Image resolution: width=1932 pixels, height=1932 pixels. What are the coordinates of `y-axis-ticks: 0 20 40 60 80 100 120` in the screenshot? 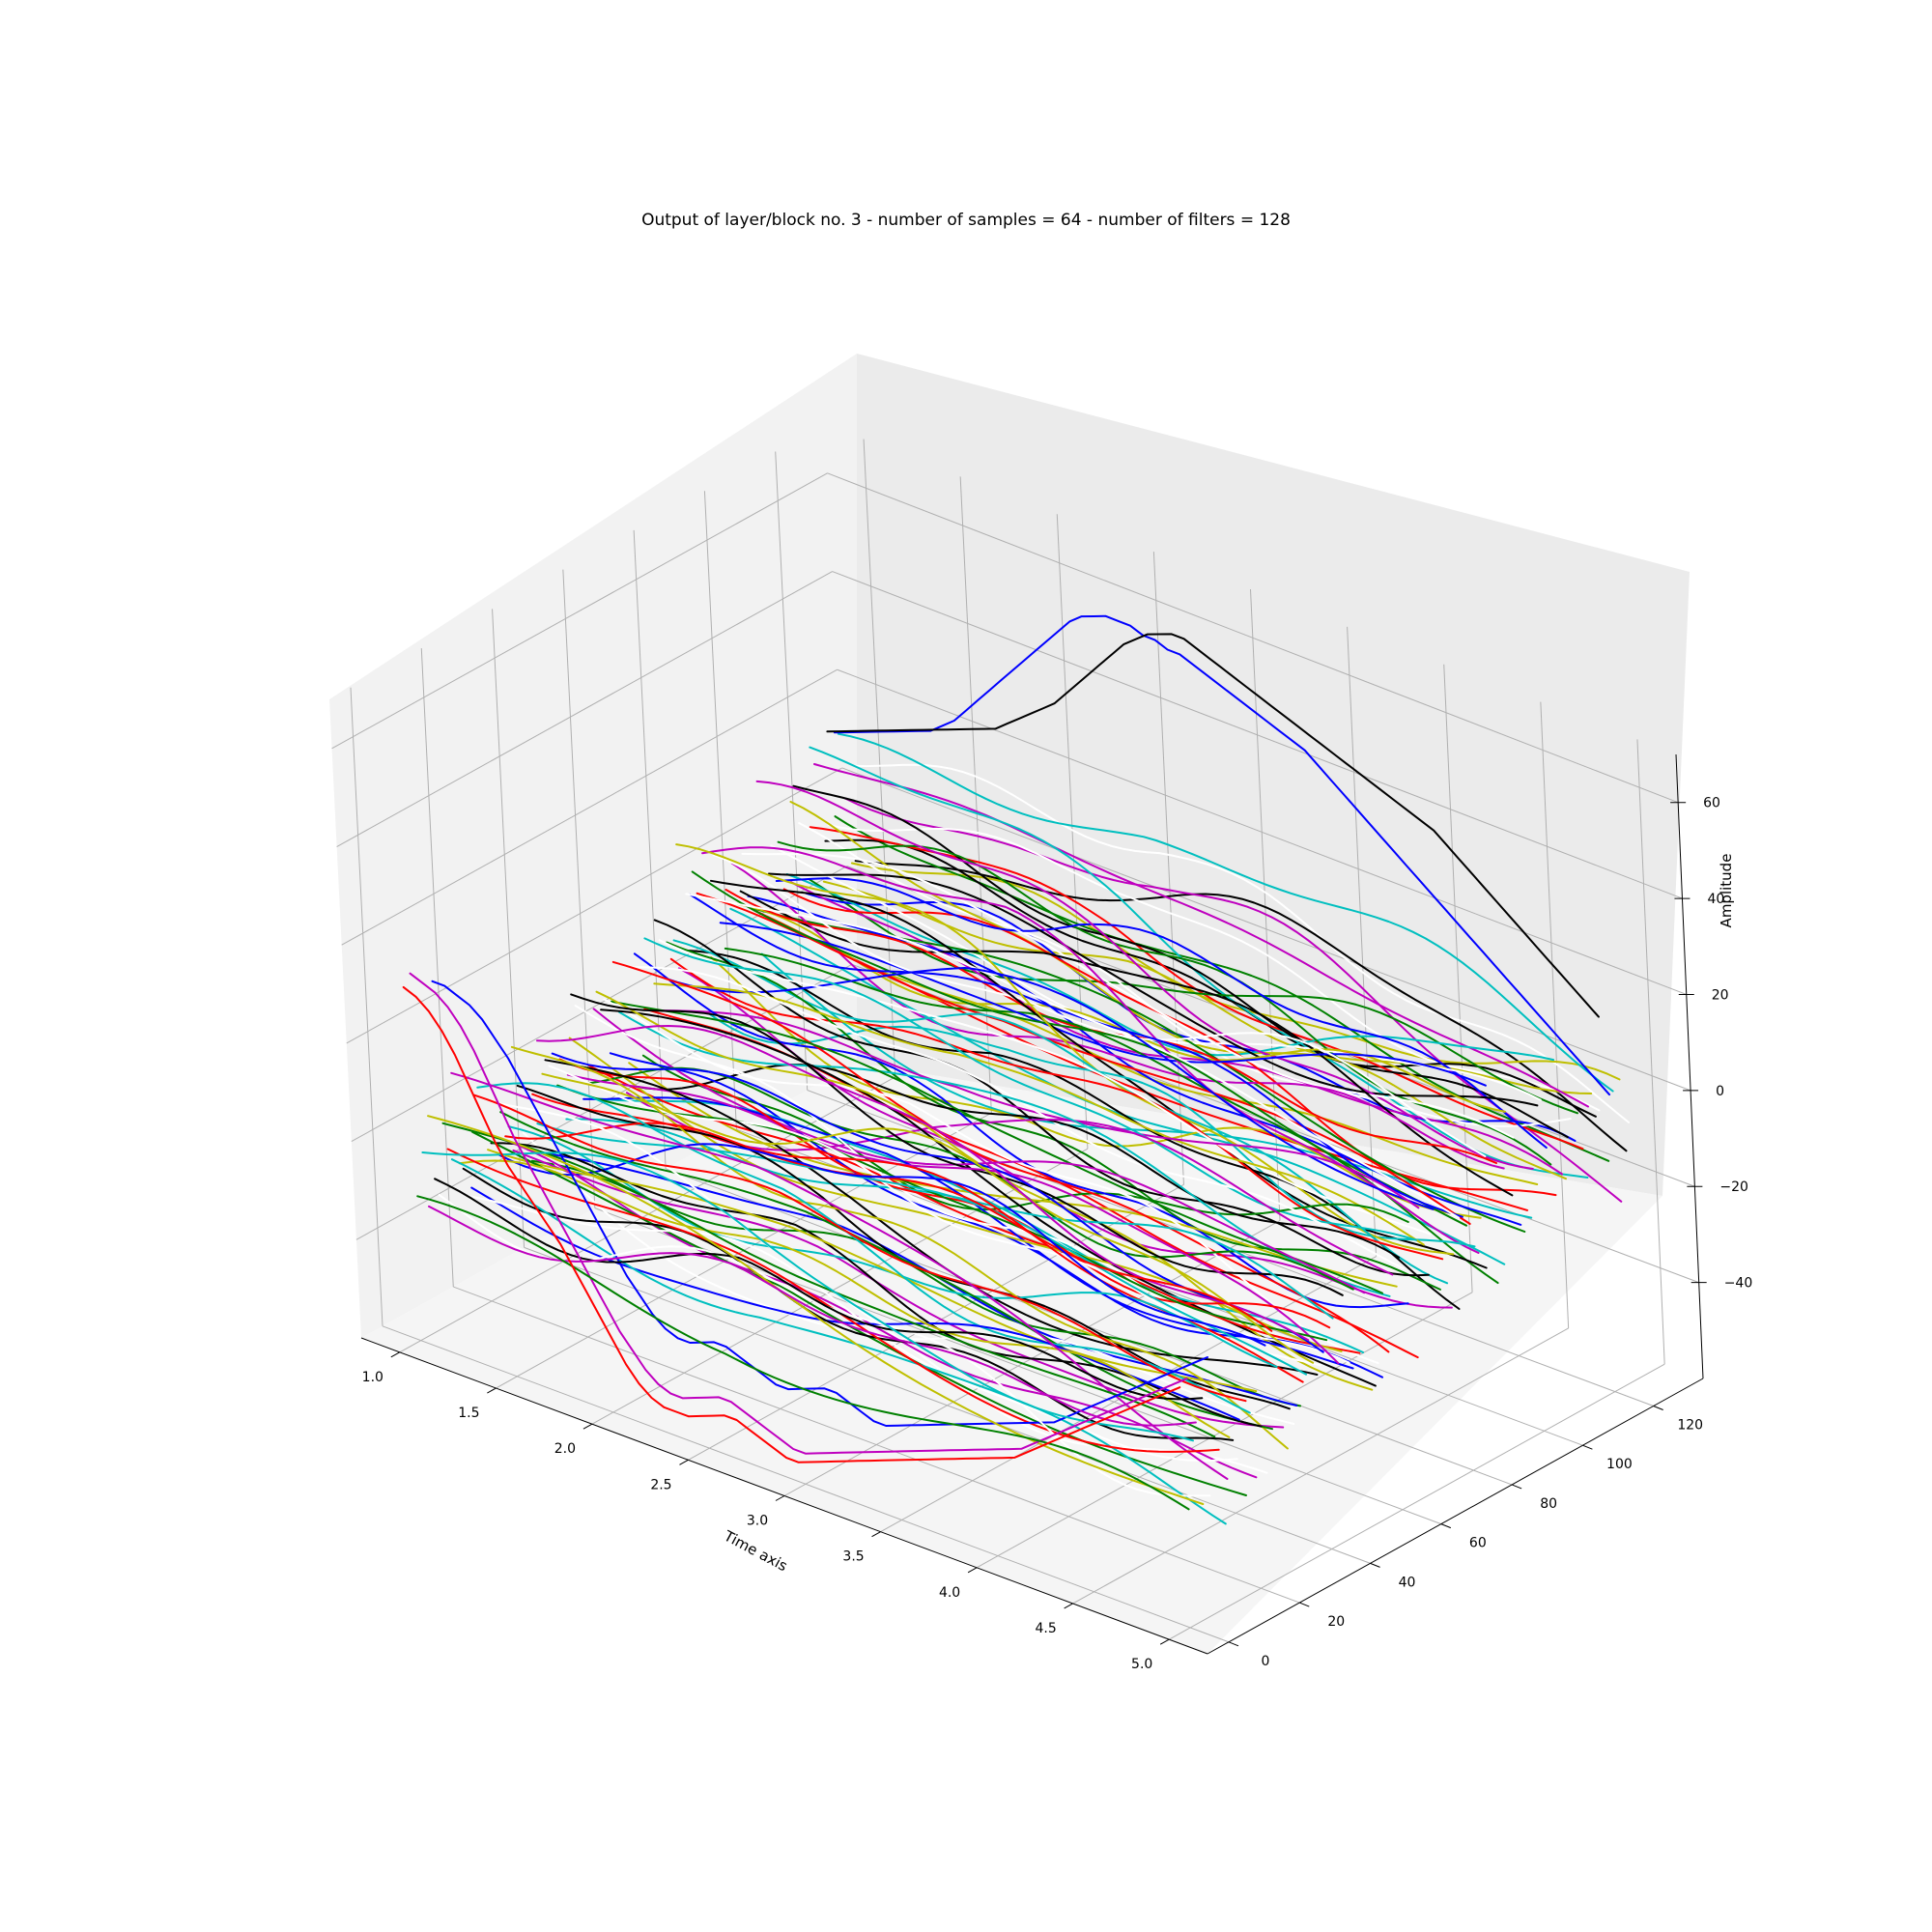 It's located at (1465, 1537).